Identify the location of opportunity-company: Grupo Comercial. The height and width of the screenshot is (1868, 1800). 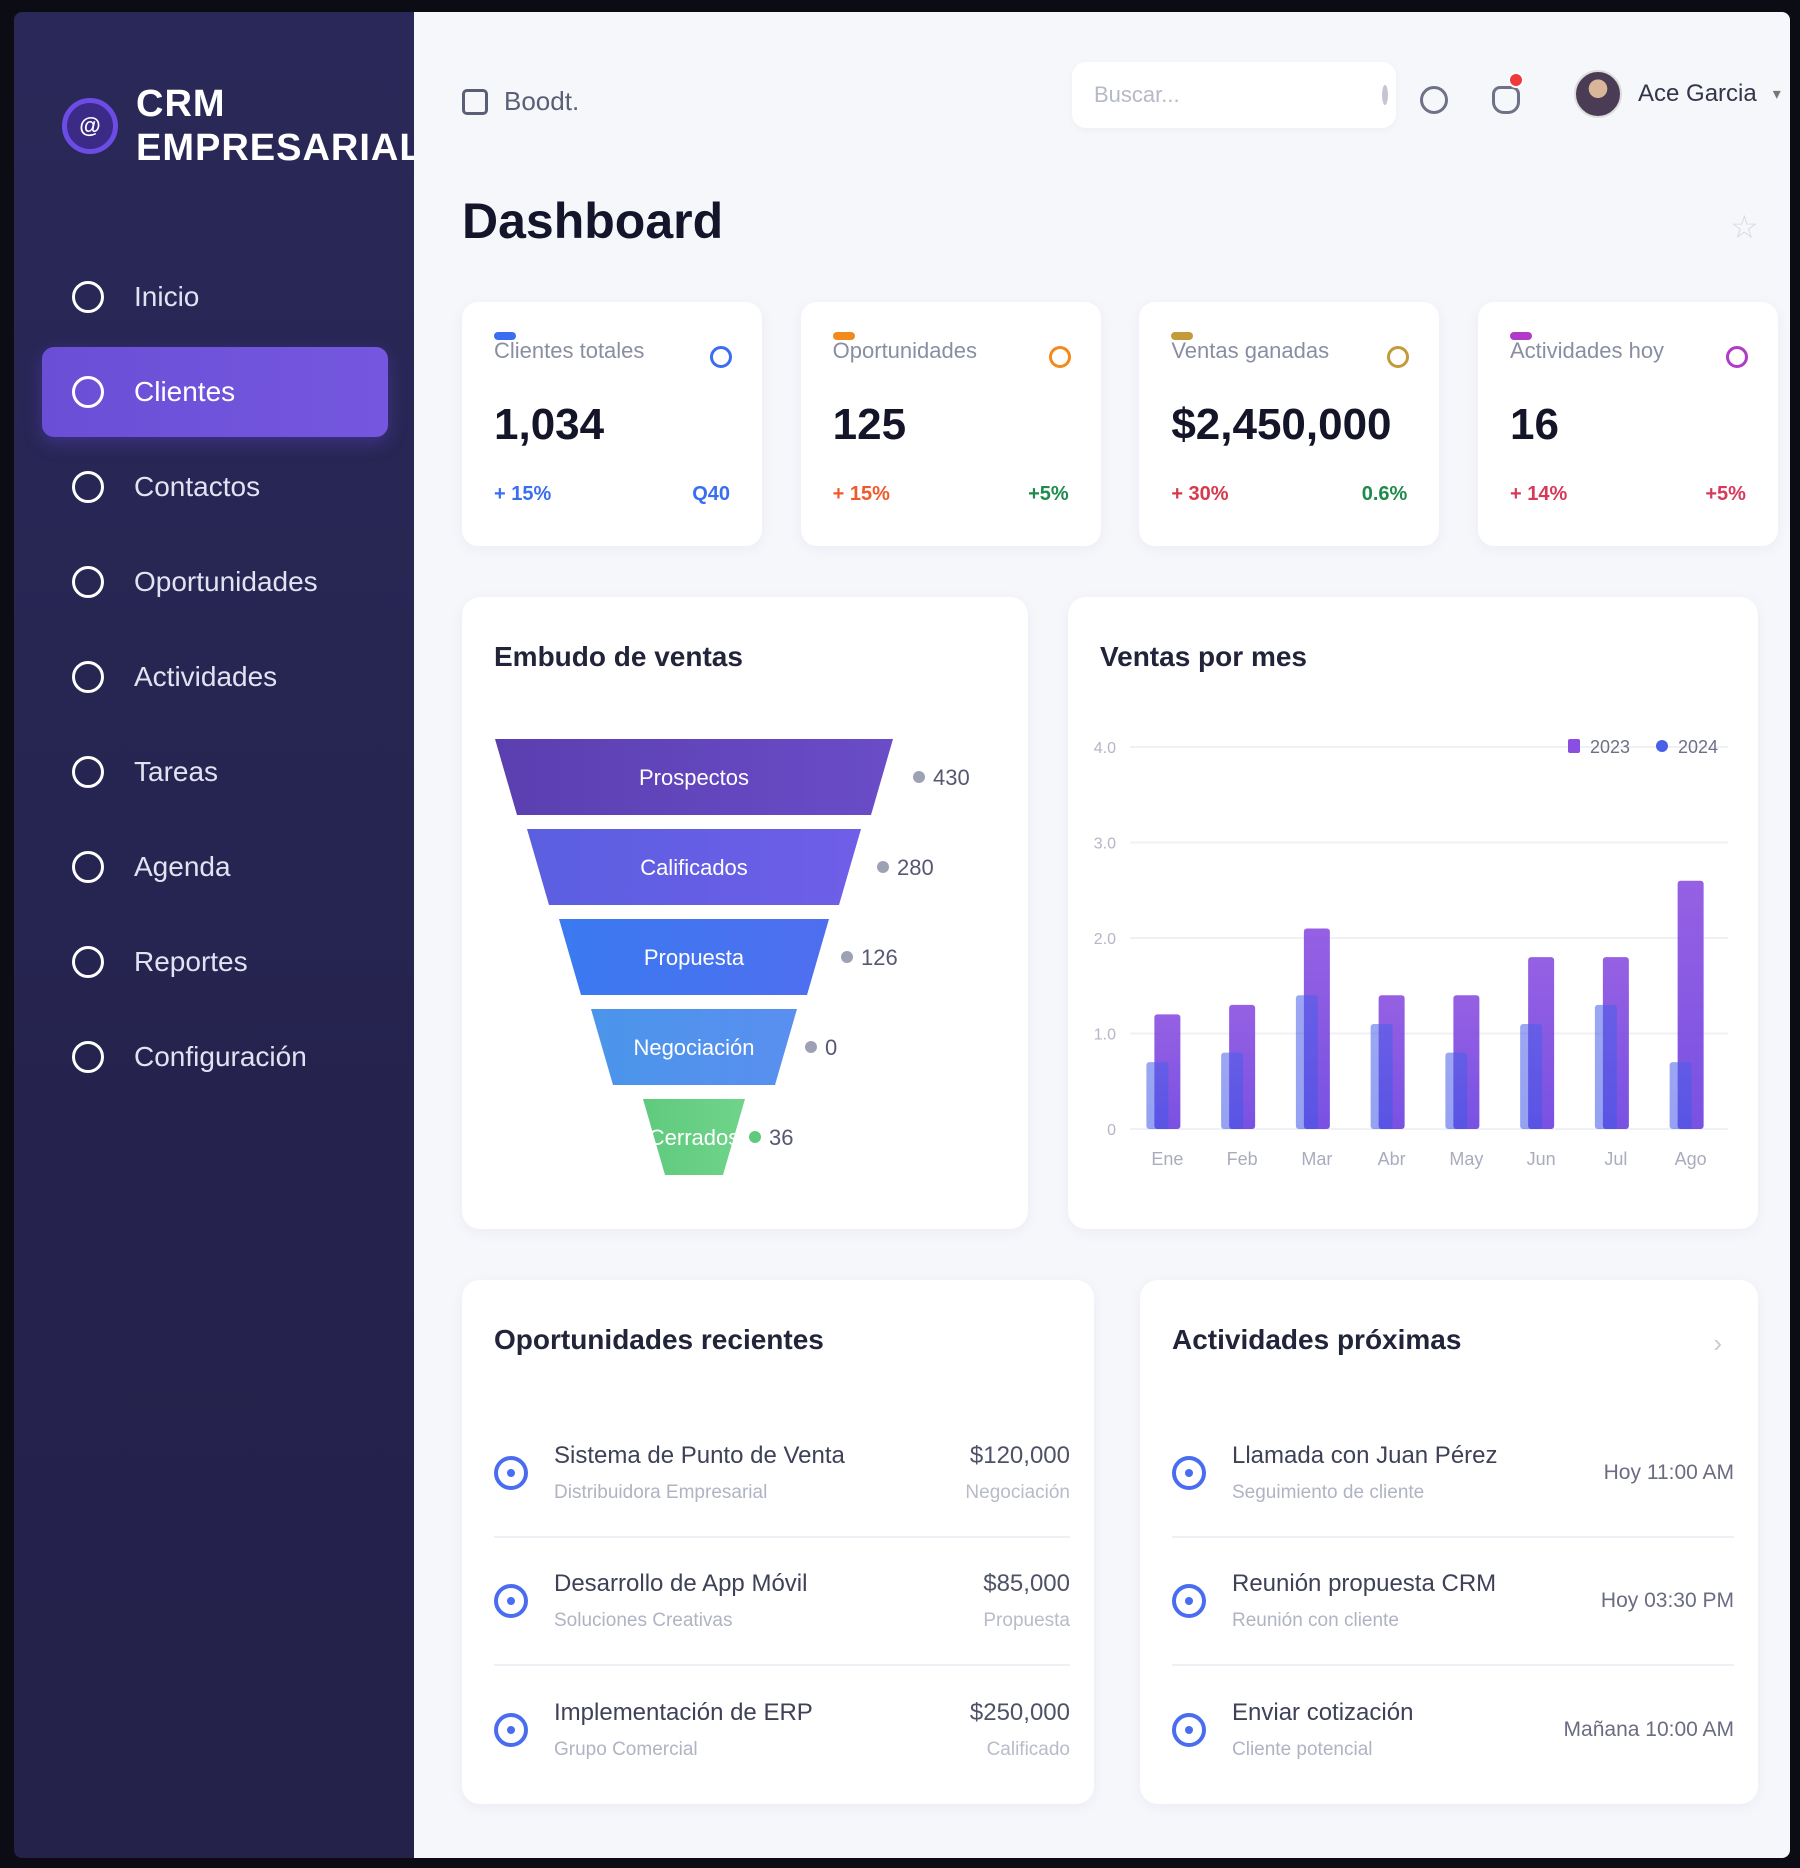
(626, 1749).